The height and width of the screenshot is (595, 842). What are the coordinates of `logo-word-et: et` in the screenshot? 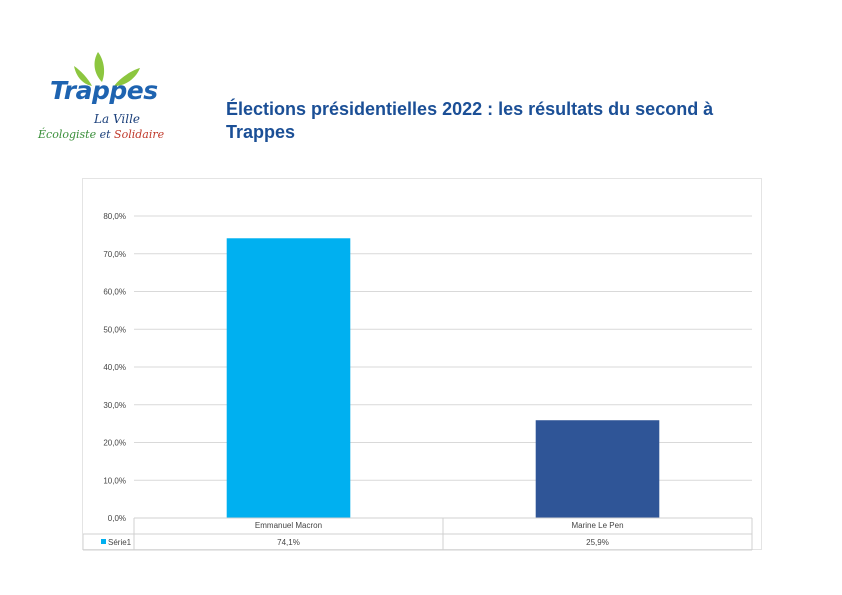 It's located at (105, 134).